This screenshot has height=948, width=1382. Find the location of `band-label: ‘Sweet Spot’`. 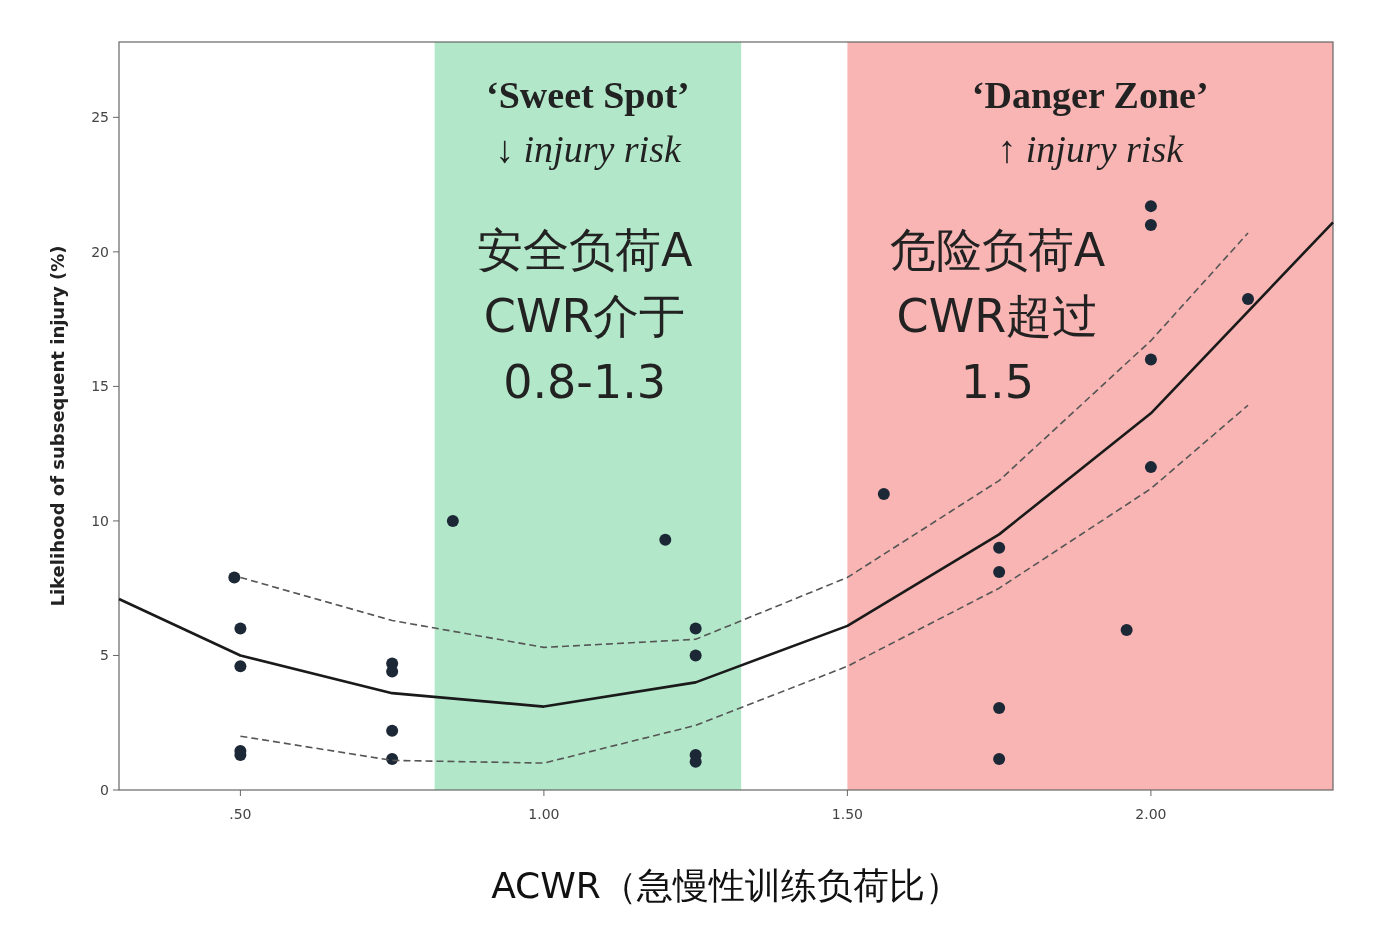

band-label: ‘Sweet Spot’ is located at coordinates (588, 95).